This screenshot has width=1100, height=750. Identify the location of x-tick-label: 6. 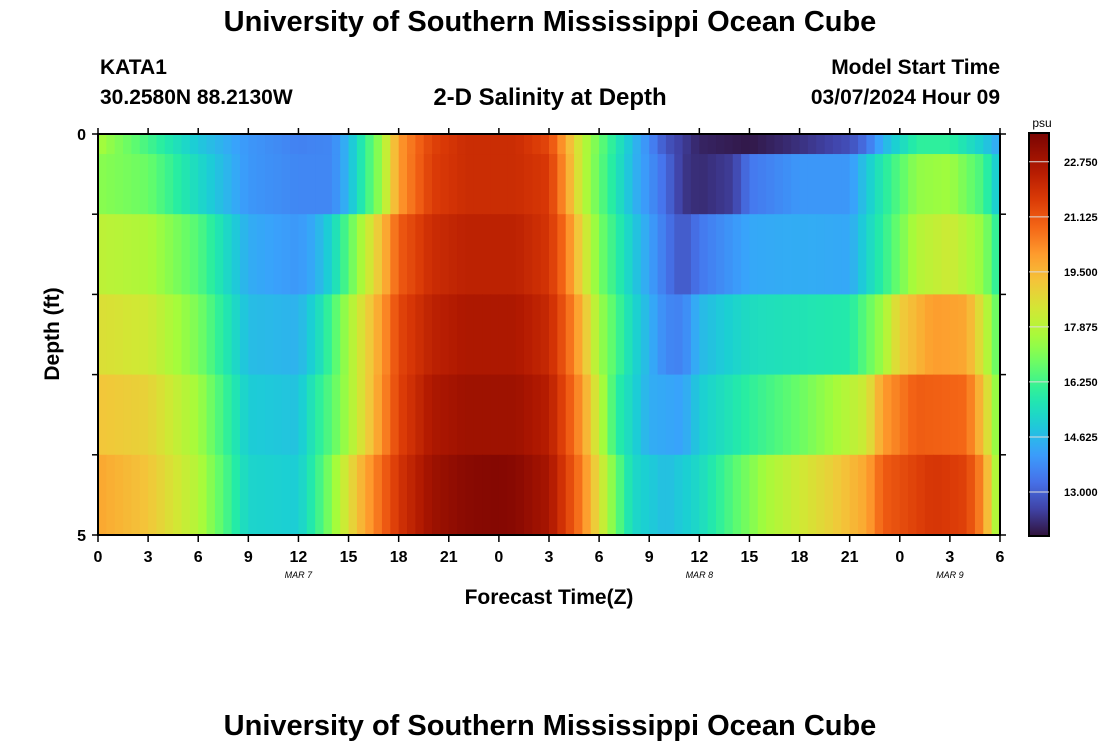
(599, 557).